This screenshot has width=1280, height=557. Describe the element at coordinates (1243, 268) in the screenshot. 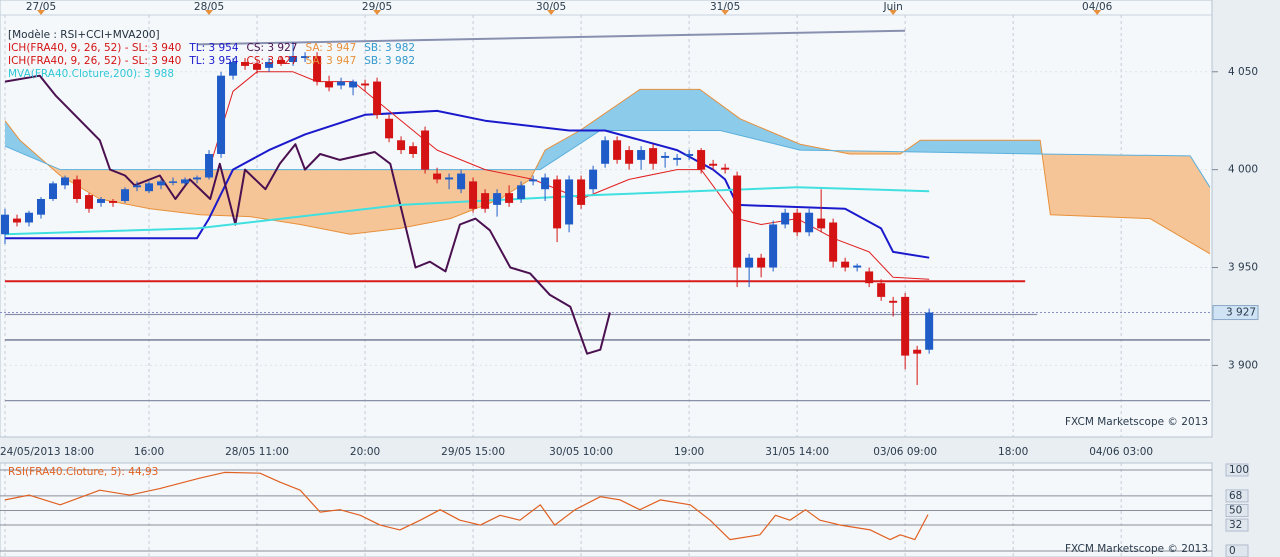

I see `y-tick-label: 3 950` at that location.